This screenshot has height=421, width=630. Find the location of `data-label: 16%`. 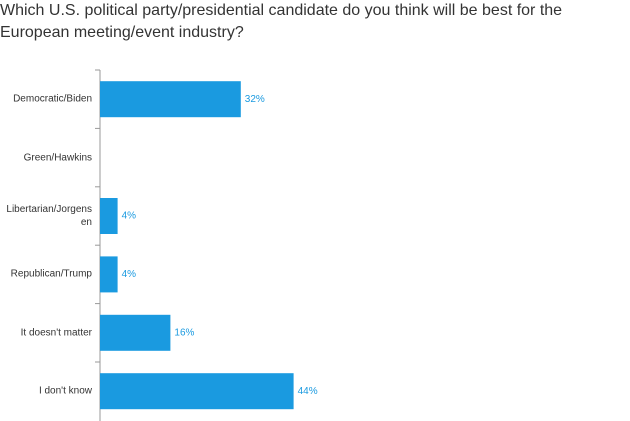

data-label: 16% is located at coordinates (184, 332).